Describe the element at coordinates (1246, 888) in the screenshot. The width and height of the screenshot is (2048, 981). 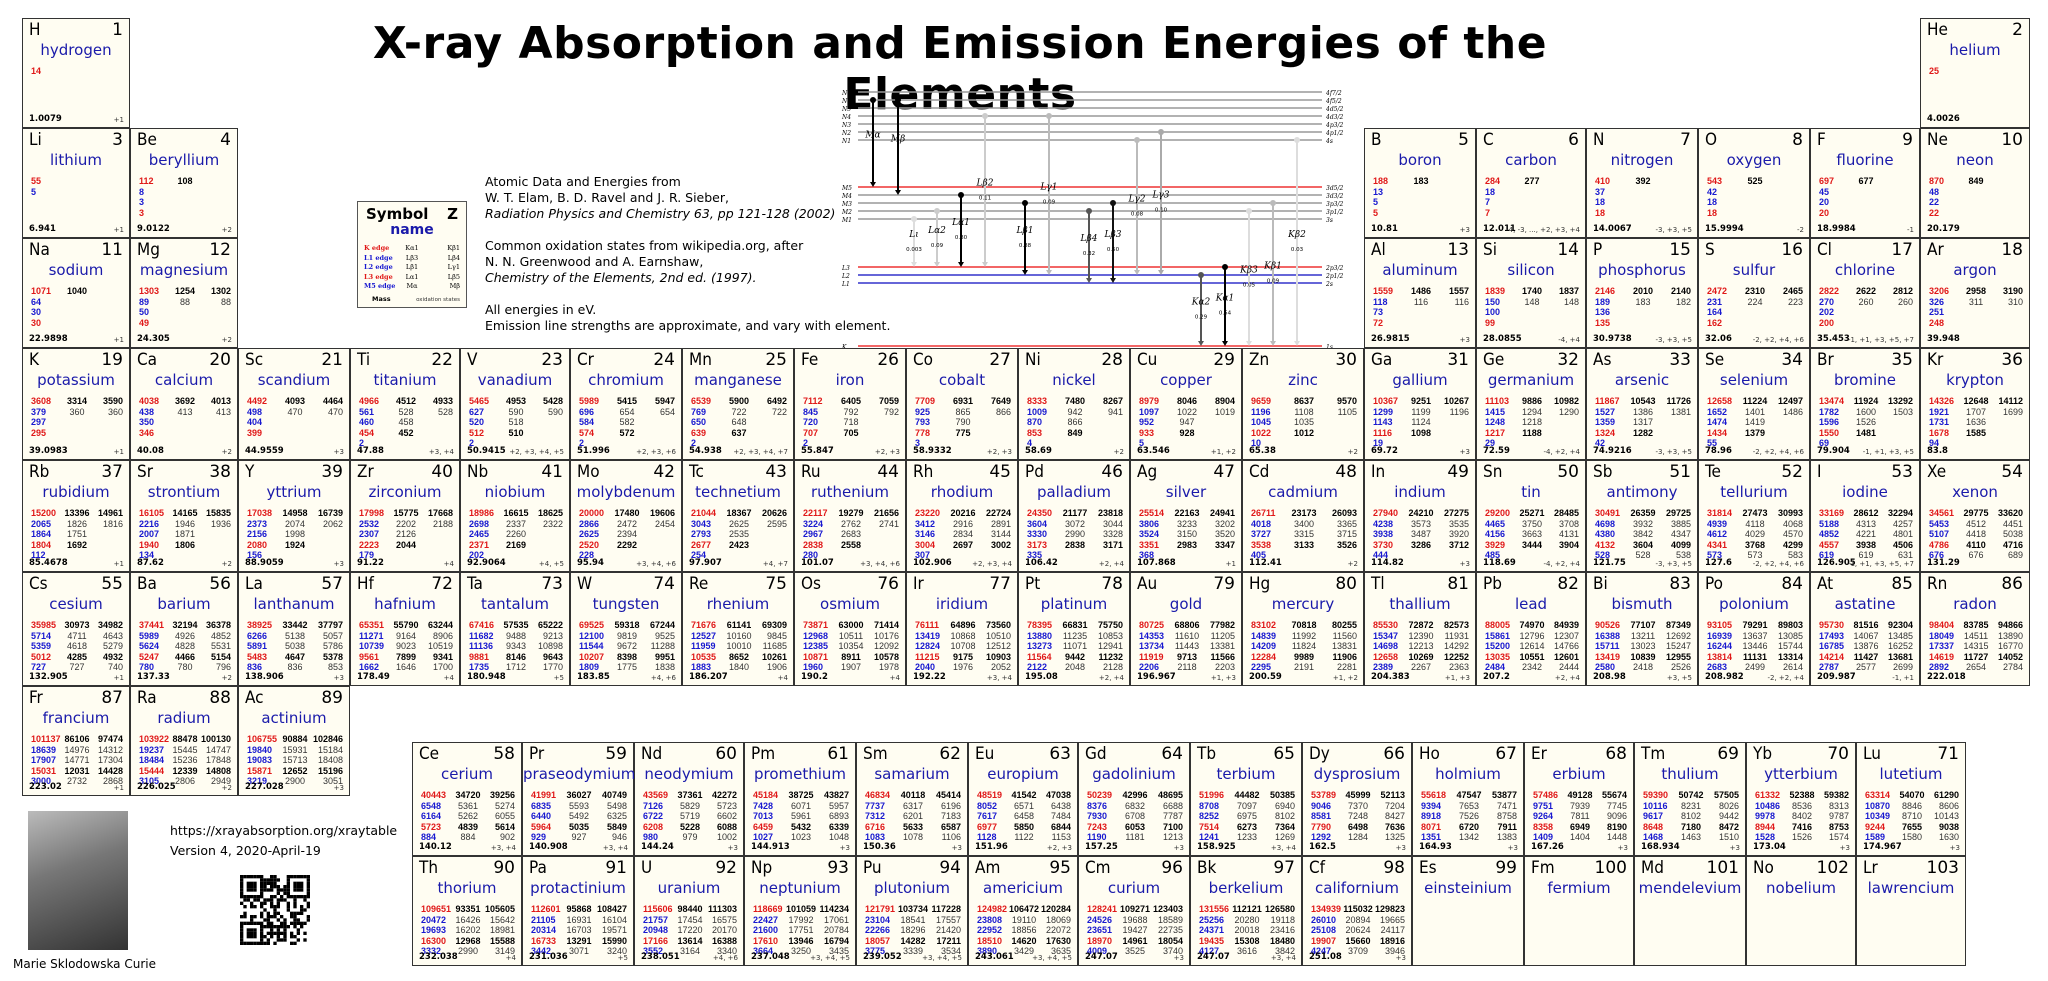
I see `element-name: berkelium` at that location.